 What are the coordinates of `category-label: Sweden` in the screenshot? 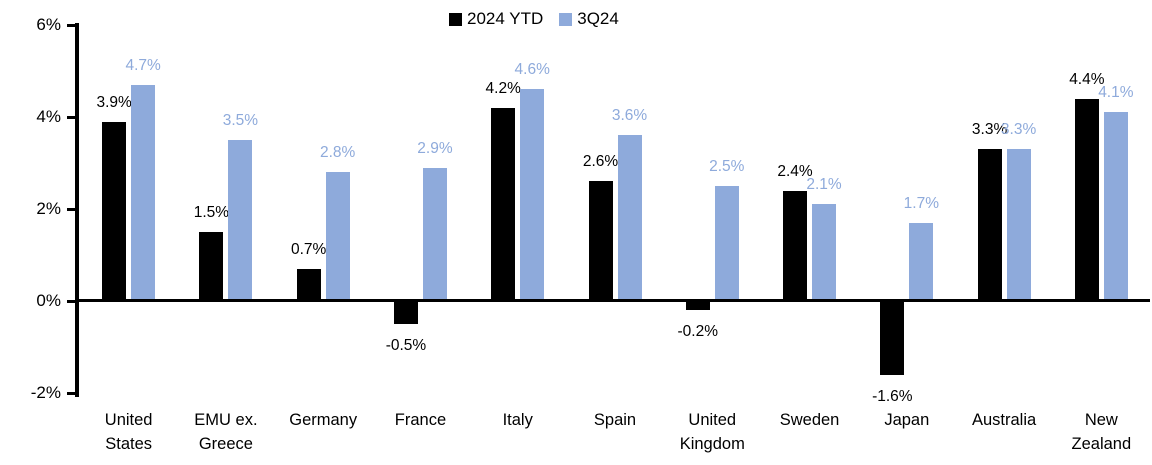 It's located at (809, 420).